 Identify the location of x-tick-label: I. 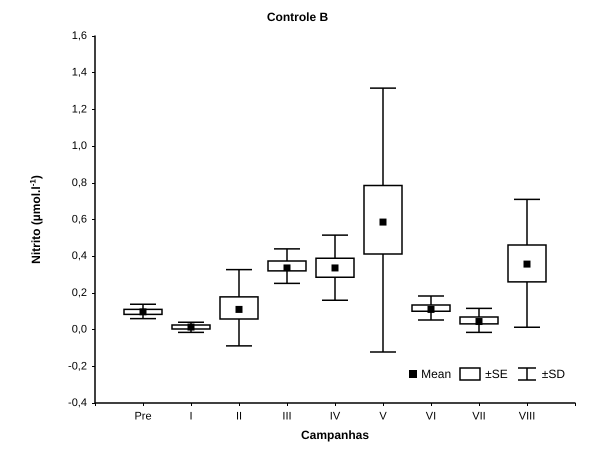
(191, 416).